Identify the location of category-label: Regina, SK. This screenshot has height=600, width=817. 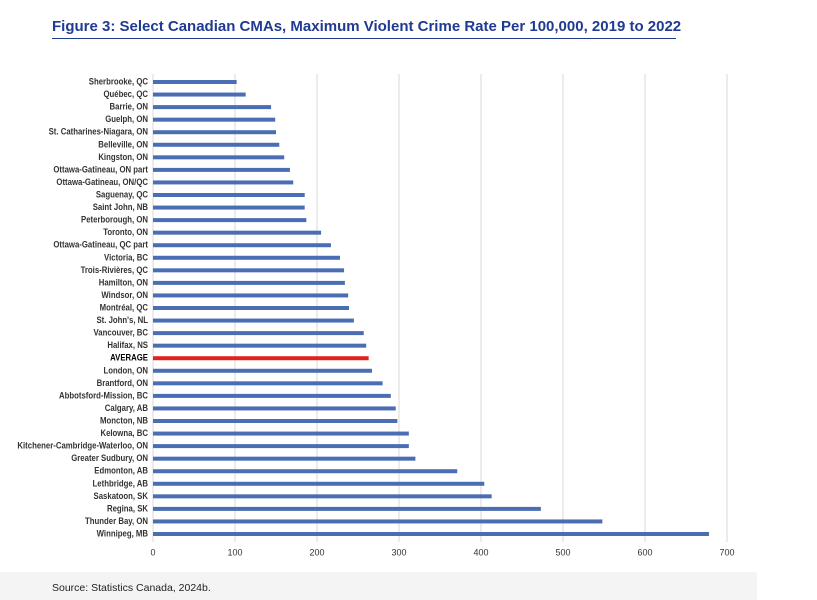
(128, 508).